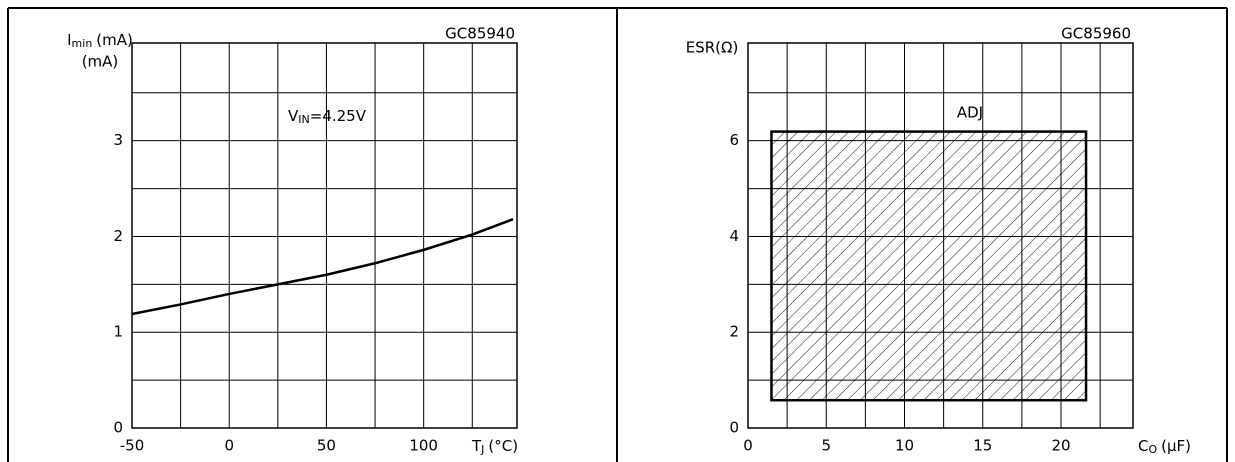 The width and height of the screenshot is (1235, 462). What do you see at coordinates (480, 34) in the screenshot?
I see `figure-code: GC85940` at bounding box center [480, 34].